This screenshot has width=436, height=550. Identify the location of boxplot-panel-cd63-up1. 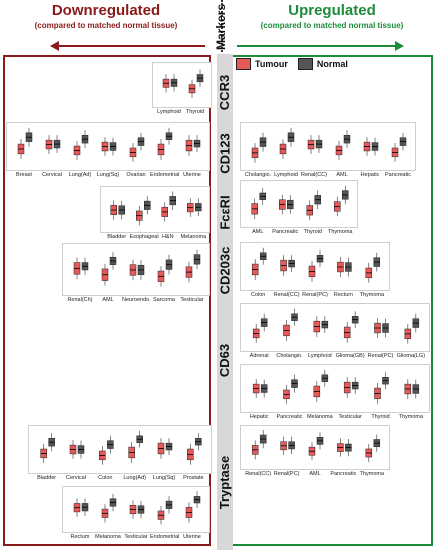
(335, 327).